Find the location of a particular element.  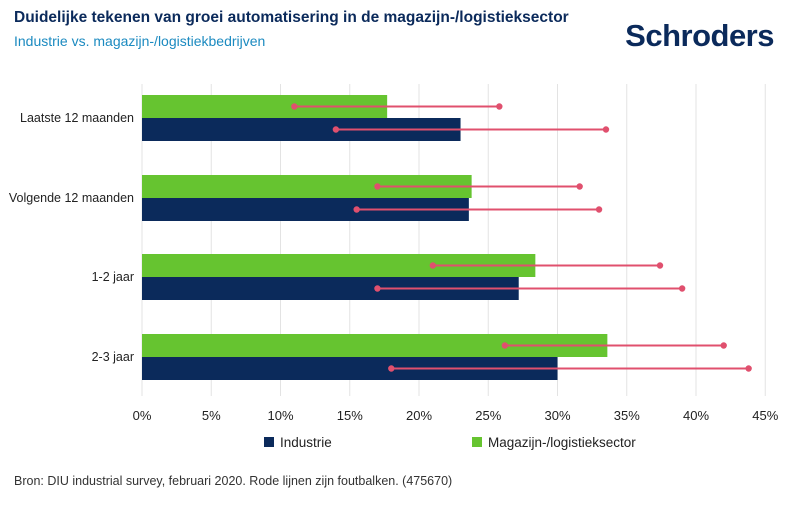

x-tick-label: 45% is located at coordinates (765, 415).